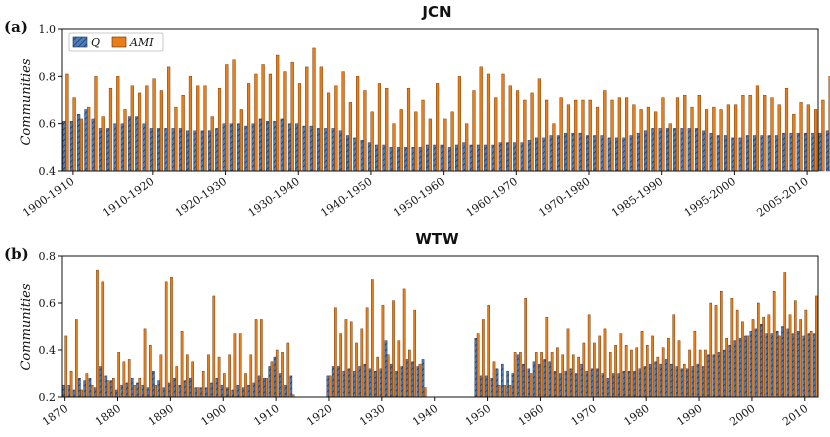  What do you see at coordinates (425, 415) in the screenshot?
I see `x-tick-label: 1940` at bounding box center [425, 415].